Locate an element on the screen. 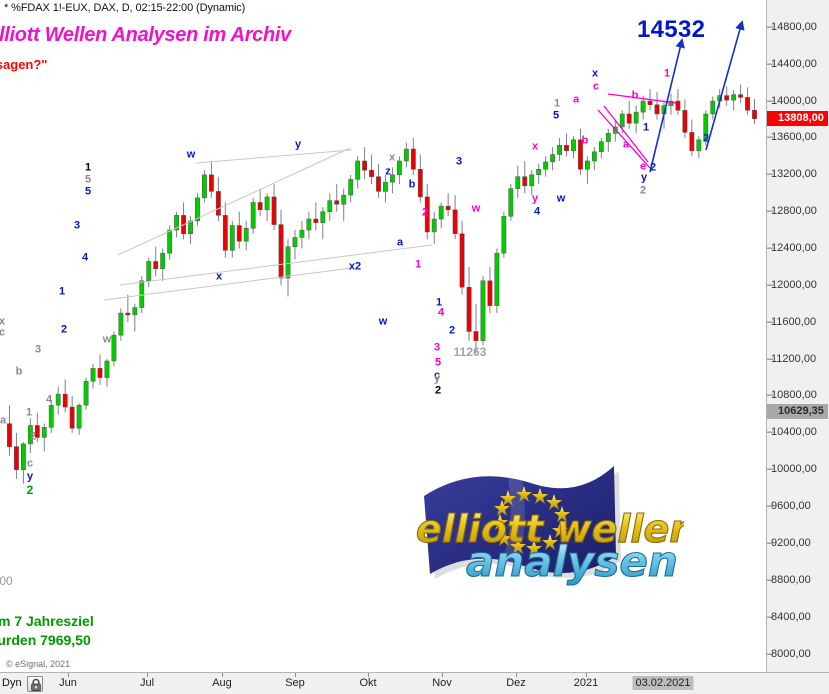 Image resolution: width=829 pixels, height=694 pixels. price-tick: –14800,00 is located at coordinates (792, 26).